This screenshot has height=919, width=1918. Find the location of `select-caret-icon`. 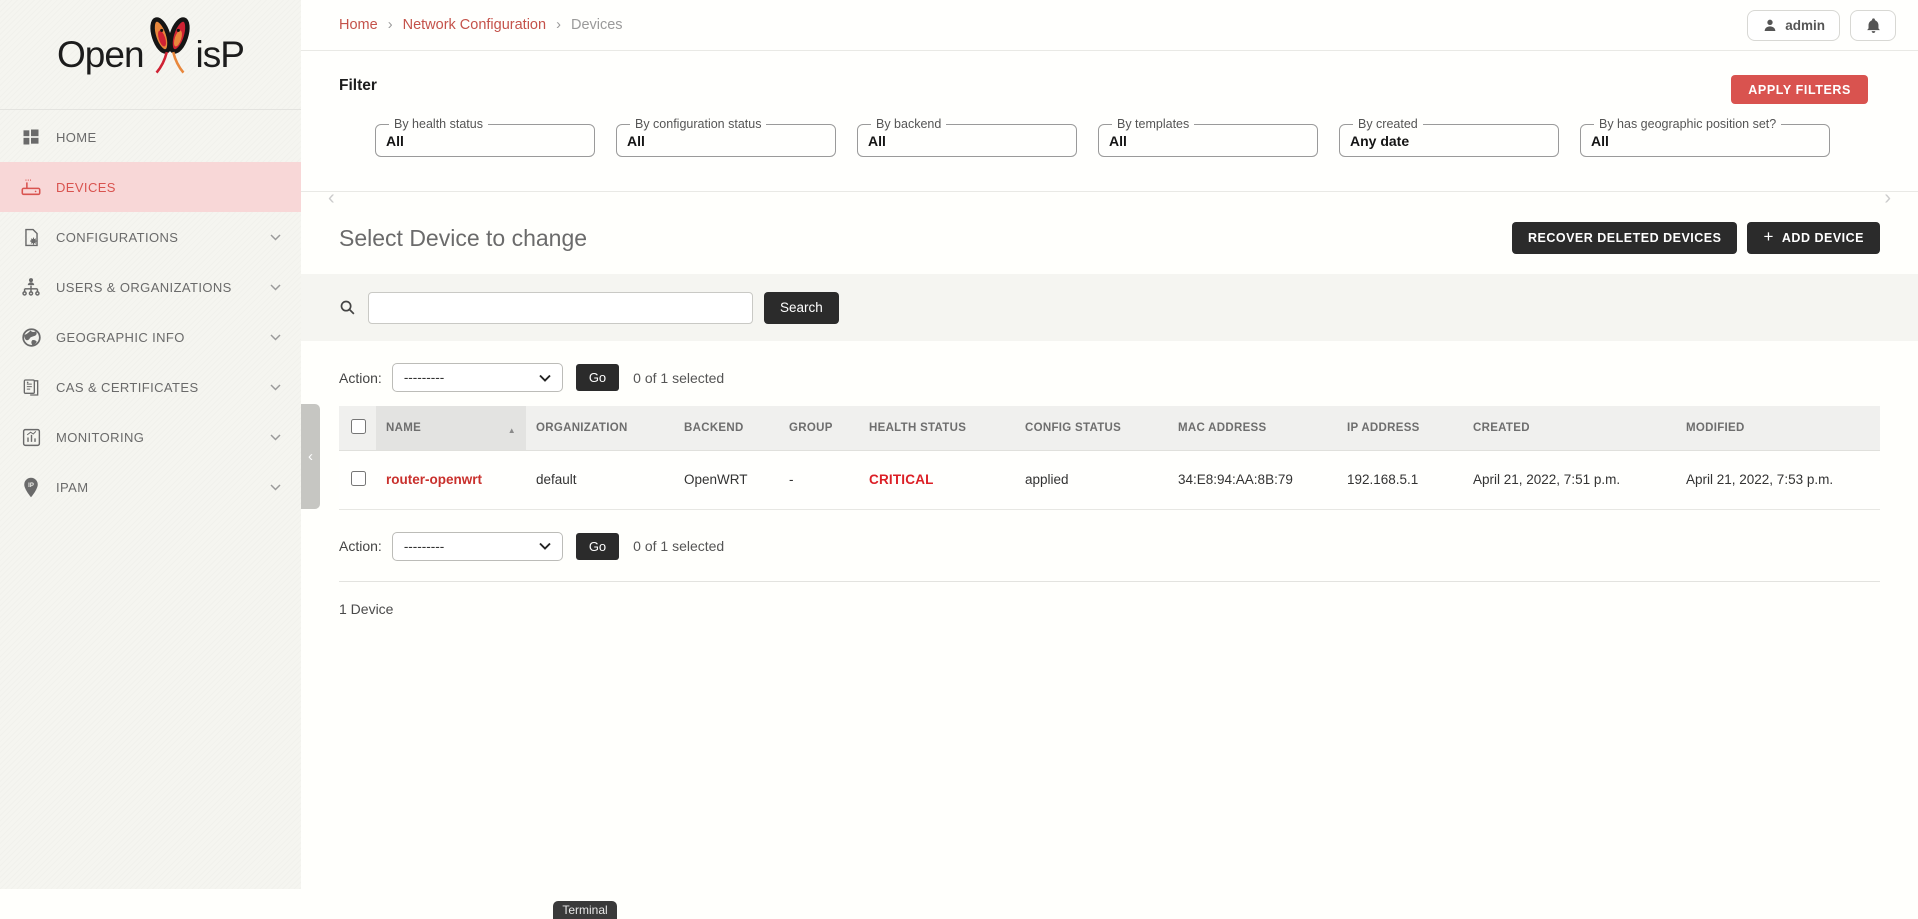

select-caret-icon is located at coordinates (545, 546).